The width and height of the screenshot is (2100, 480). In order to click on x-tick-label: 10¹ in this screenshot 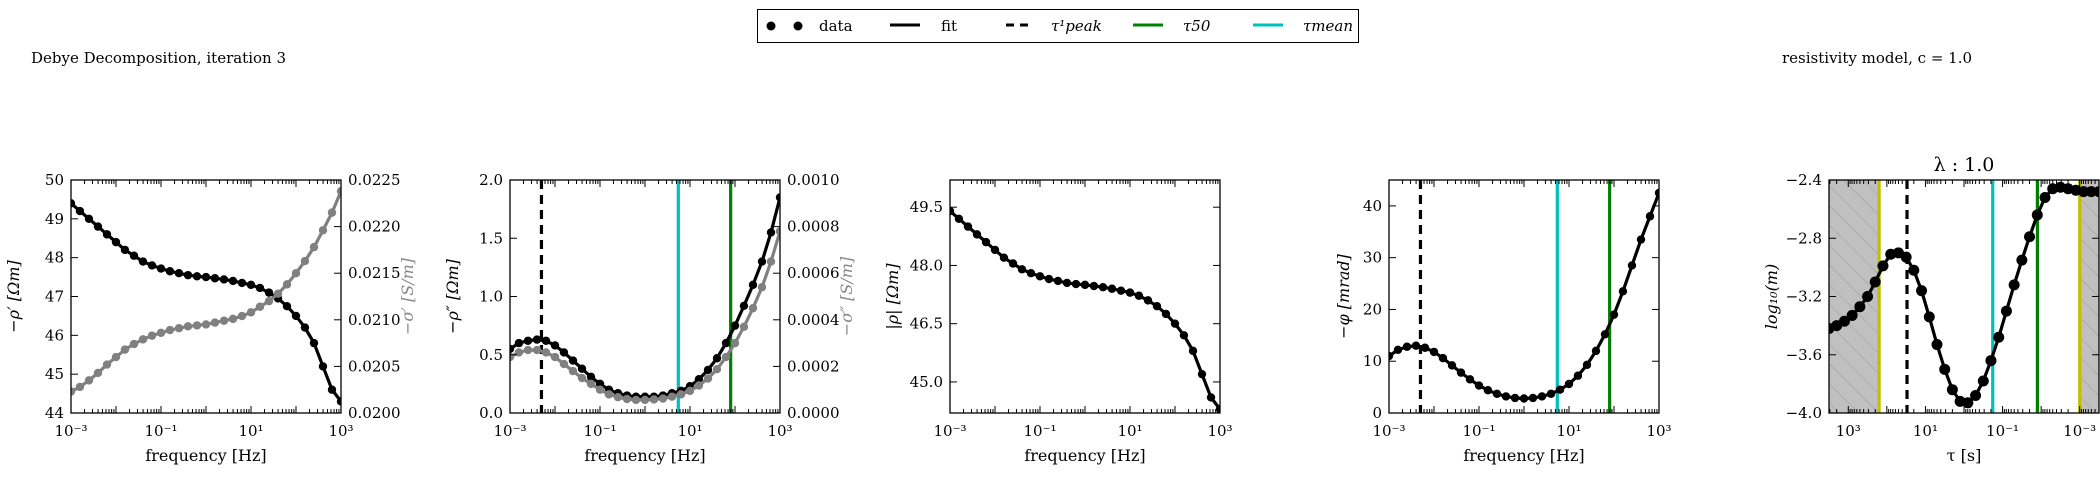, I will do `click(1925, 431)`.